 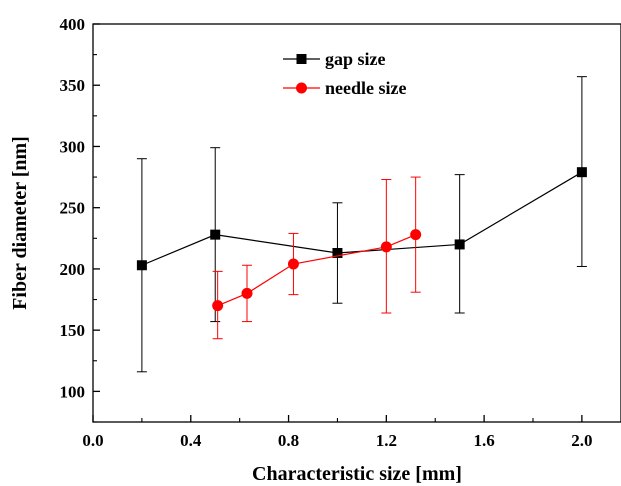 What do you see at coordinates (344, 73) in the screenshot?
I see `legend: gap size needle size` at bounding box center [344, 73].